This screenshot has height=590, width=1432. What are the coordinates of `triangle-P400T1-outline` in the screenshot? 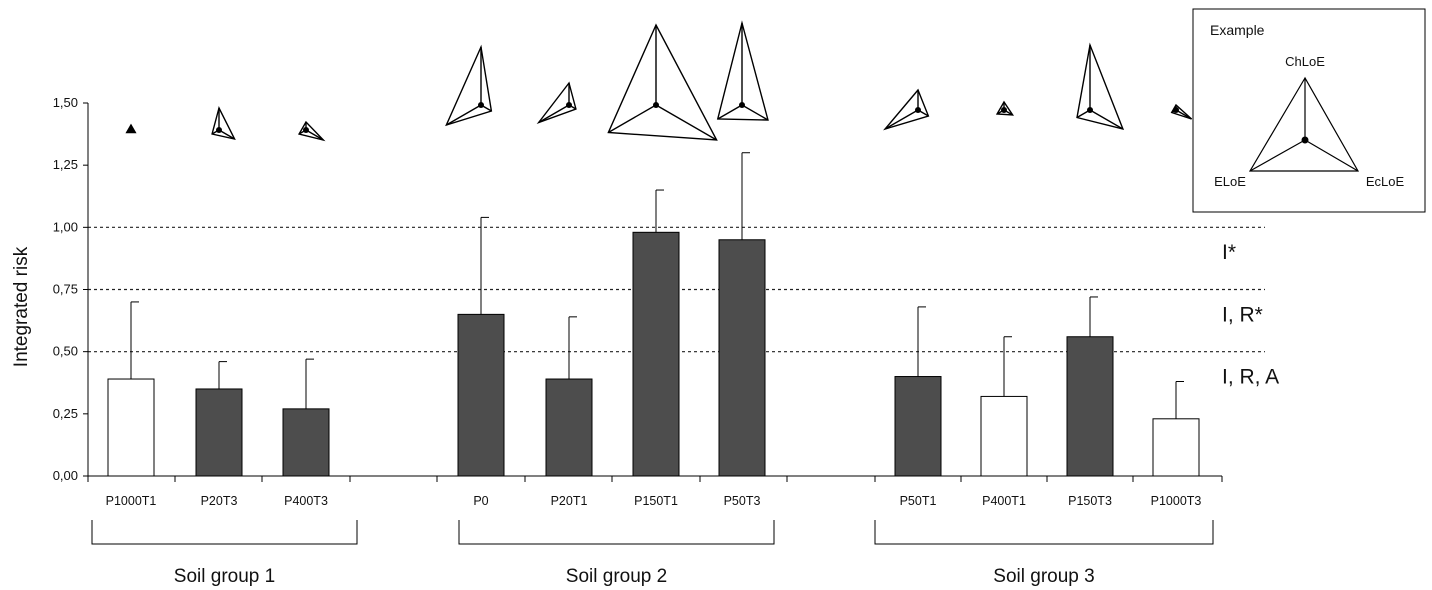 It's located at (1005, 108).